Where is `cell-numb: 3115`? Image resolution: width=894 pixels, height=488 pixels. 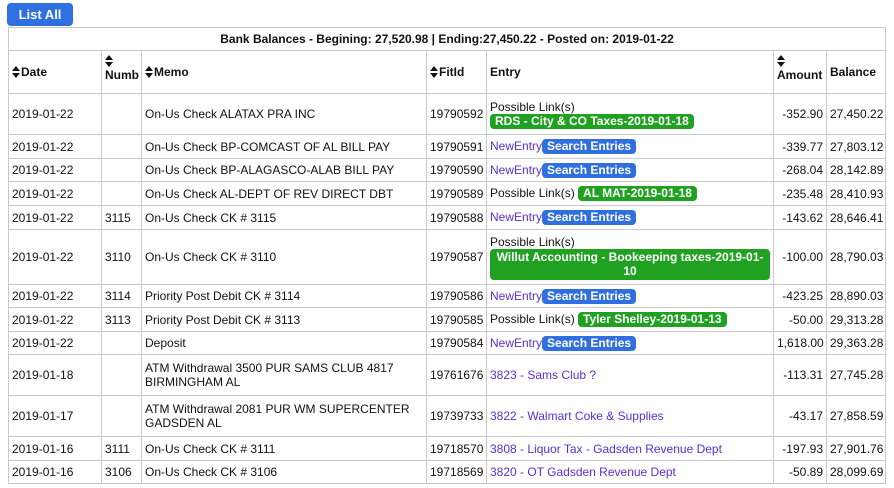 cell-numb: 3115 is located at coordinates (121, 217).